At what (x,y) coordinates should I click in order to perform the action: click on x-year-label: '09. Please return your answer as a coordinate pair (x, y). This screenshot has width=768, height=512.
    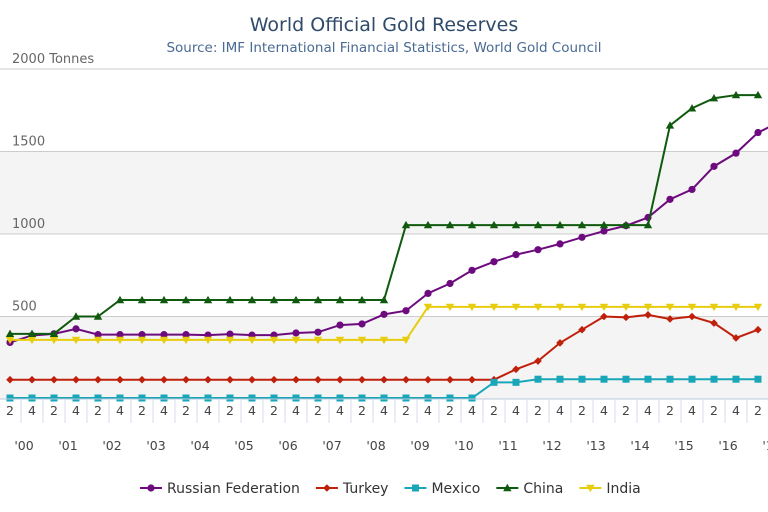
    Looking at the image, I should click on (419, 445).